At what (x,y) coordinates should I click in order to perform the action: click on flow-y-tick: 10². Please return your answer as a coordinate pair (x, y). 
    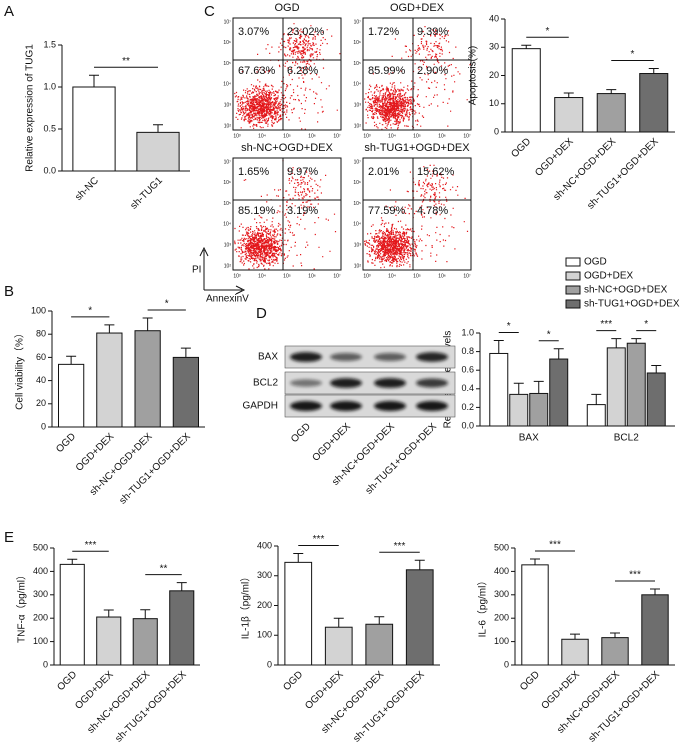
    Looking at the image, I should click on (358, 266).